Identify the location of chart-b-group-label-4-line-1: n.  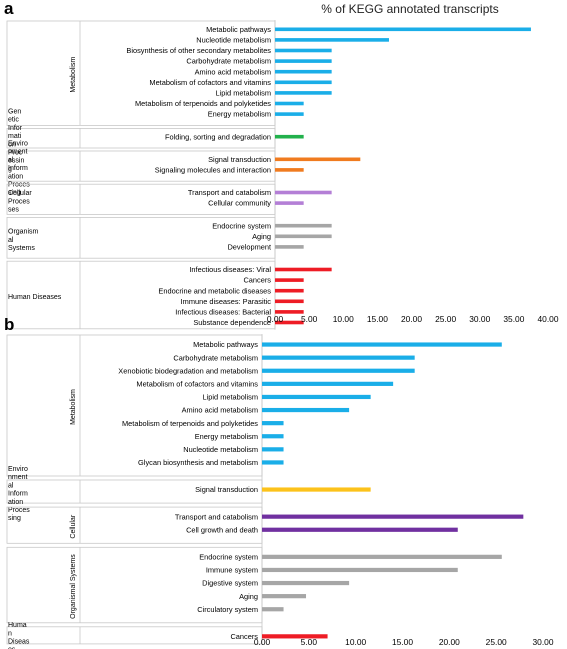
(10, 633).